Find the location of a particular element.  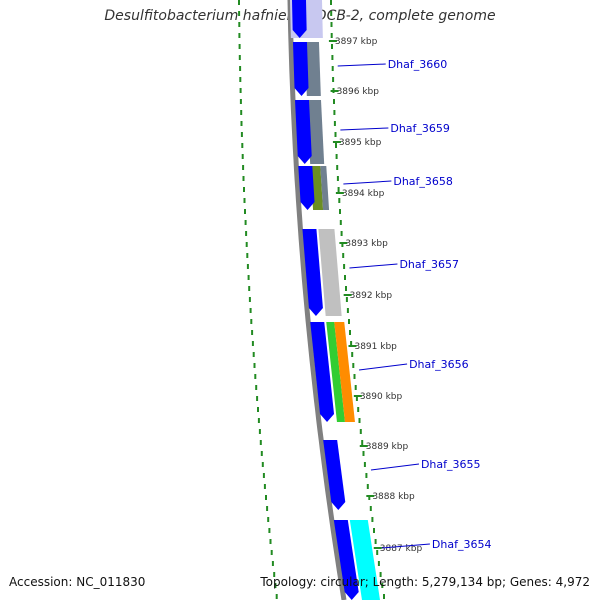

tick-label: 3894 kbp is located at coordinates (363, 194).